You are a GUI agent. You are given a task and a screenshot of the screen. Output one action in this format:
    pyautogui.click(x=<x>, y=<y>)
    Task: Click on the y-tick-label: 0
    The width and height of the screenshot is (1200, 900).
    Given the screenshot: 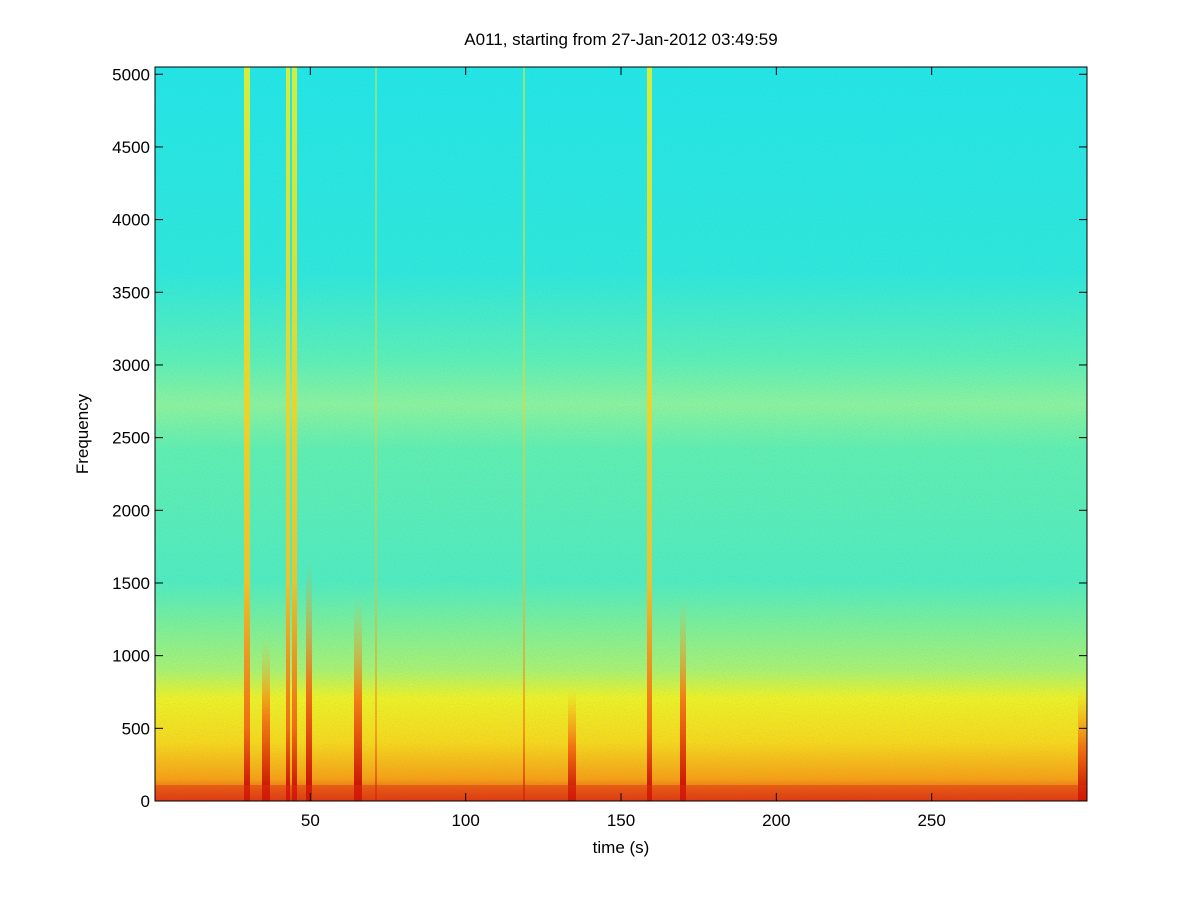 What is the action you would take?
    pyautogui.click(x=145, y=801)
    